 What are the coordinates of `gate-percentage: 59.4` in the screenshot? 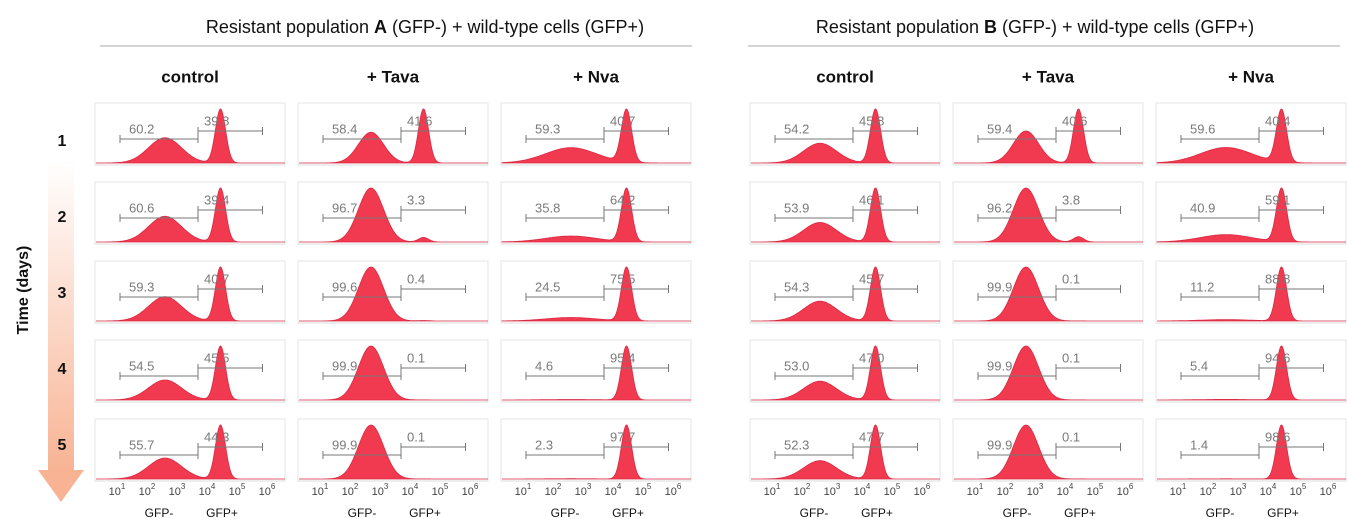 It's located at (999, 128).